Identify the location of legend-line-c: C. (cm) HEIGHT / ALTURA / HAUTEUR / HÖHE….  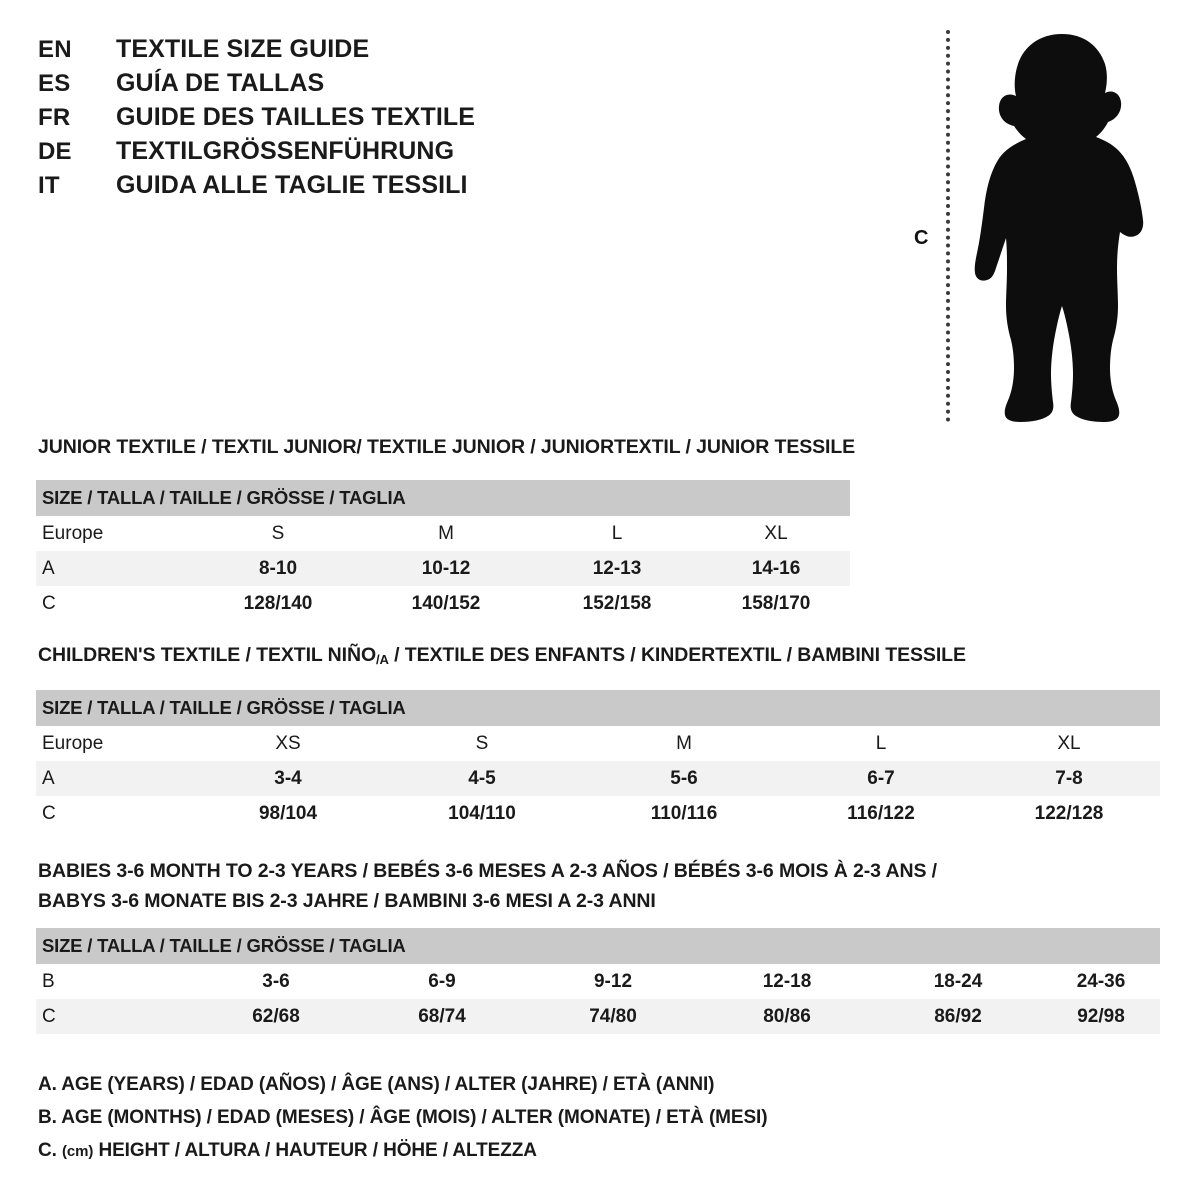
(588, 1150).